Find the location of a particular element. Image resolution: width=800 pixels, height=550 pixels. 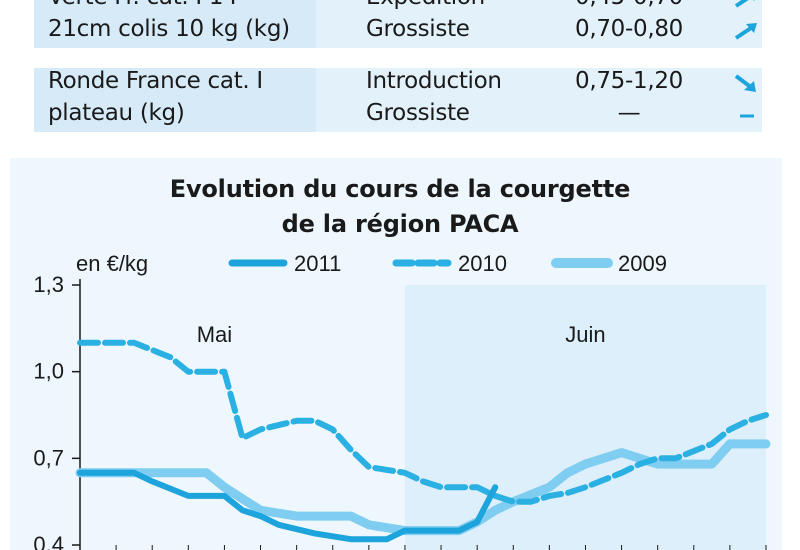

row-price: — is located at coordinates (629, 113).